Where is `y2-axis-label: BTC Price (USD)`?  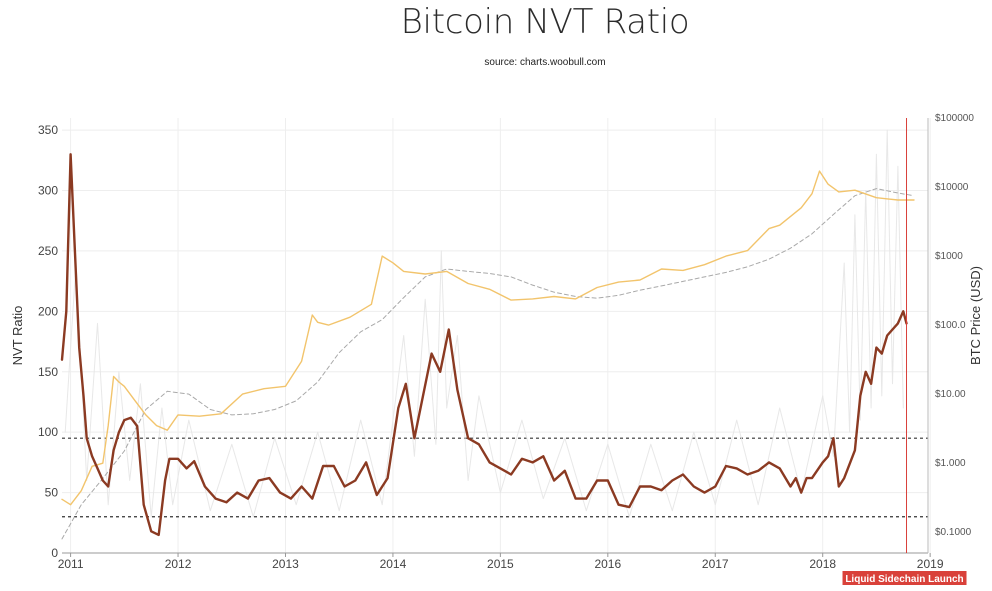 y2-axis-label: BTC Price (USD) is located at coordinates (975, 315).